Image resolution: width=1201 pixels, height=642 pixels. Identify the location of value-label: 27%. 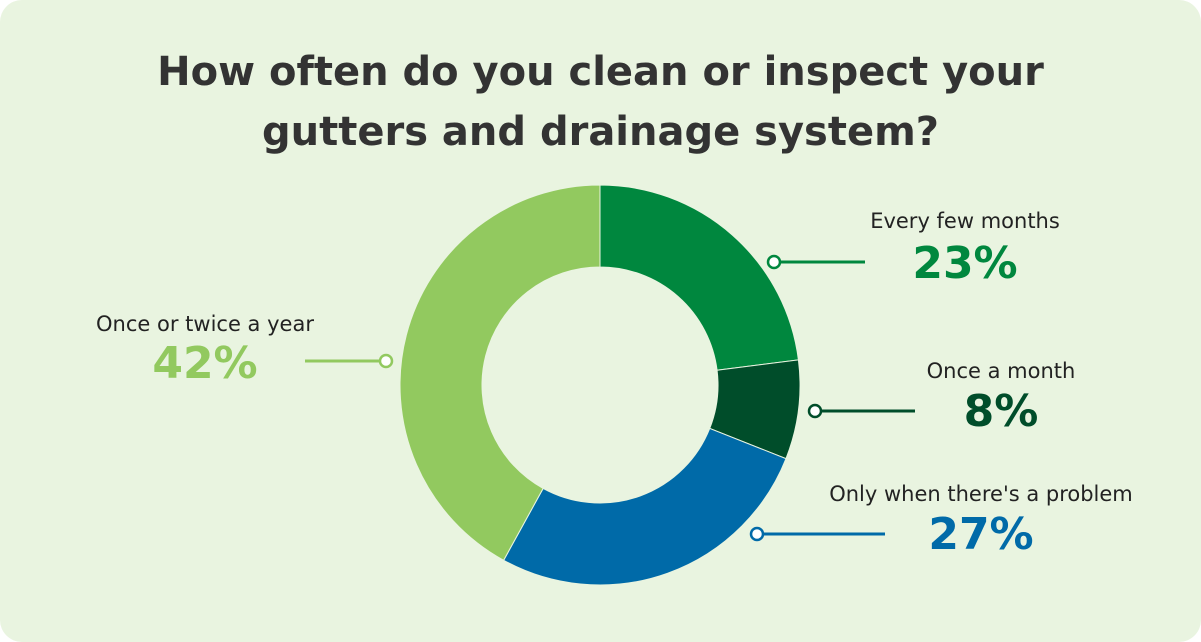
(980, 534).